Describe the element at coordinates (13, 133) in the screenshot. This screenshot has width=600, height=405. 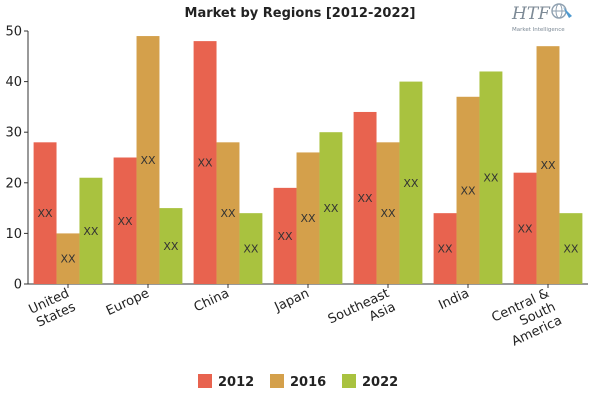
I see `y-tick-label: 30` at that location.